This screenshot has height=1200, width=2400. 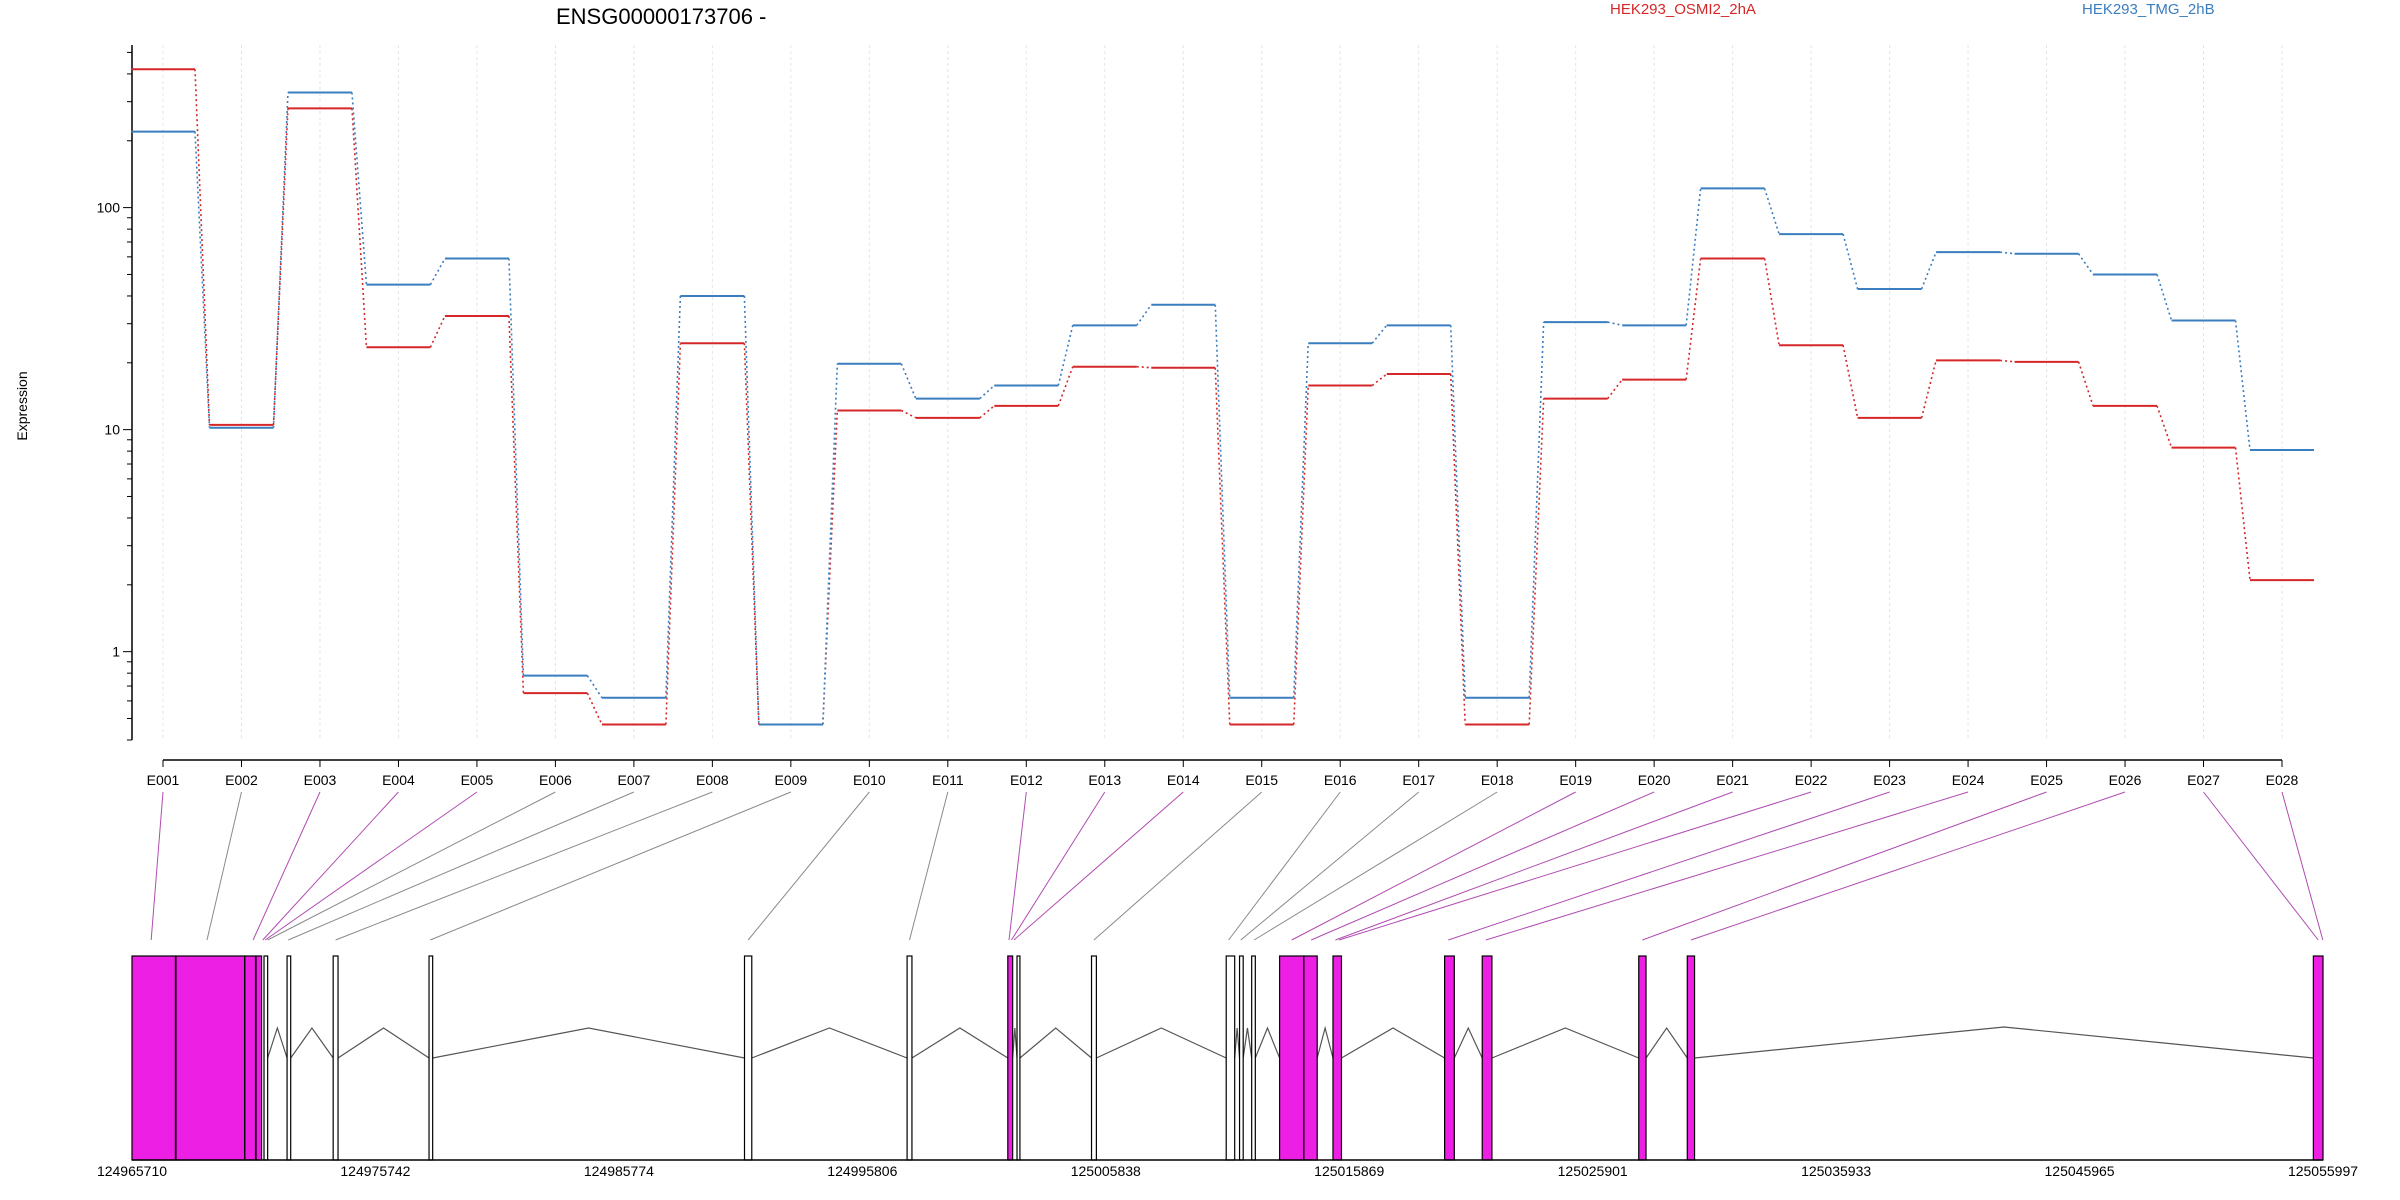 I want to click on x-tick-label: E003, so click(x=320, y=780).